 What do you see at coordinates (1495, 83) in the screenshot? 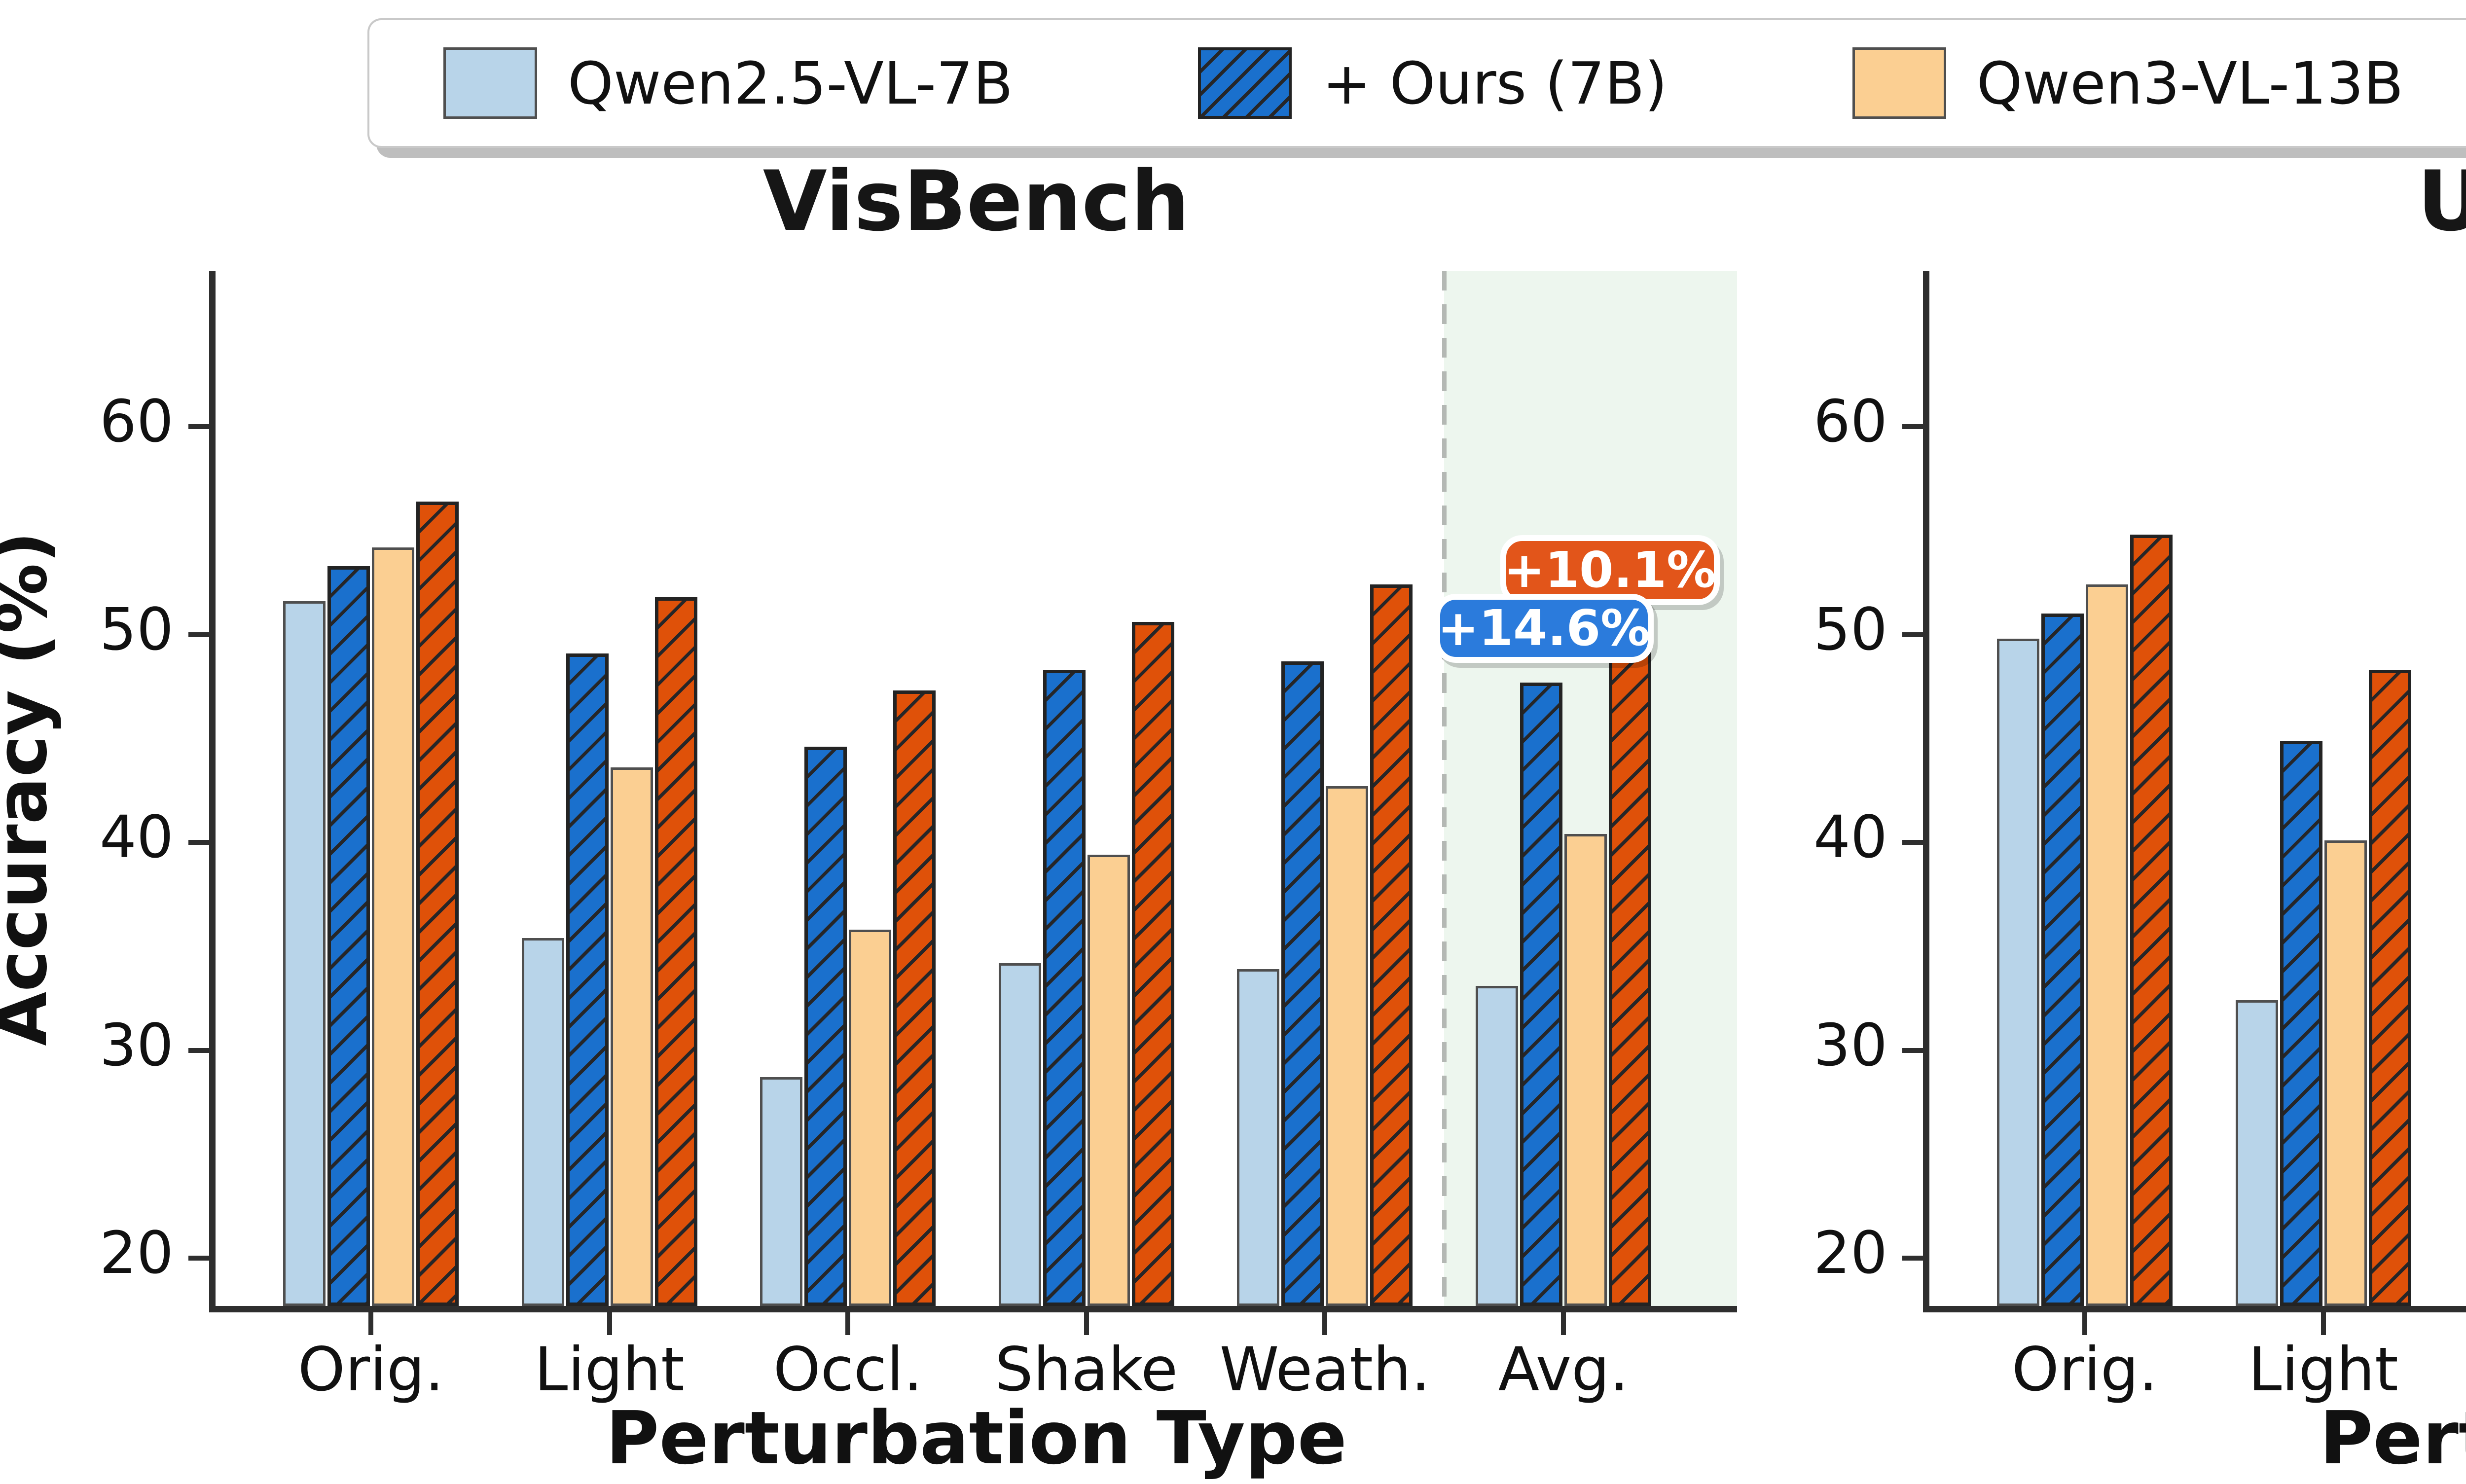
I see `legend-item-label: + Ours (7B)` at bounding box center [1495, 83].